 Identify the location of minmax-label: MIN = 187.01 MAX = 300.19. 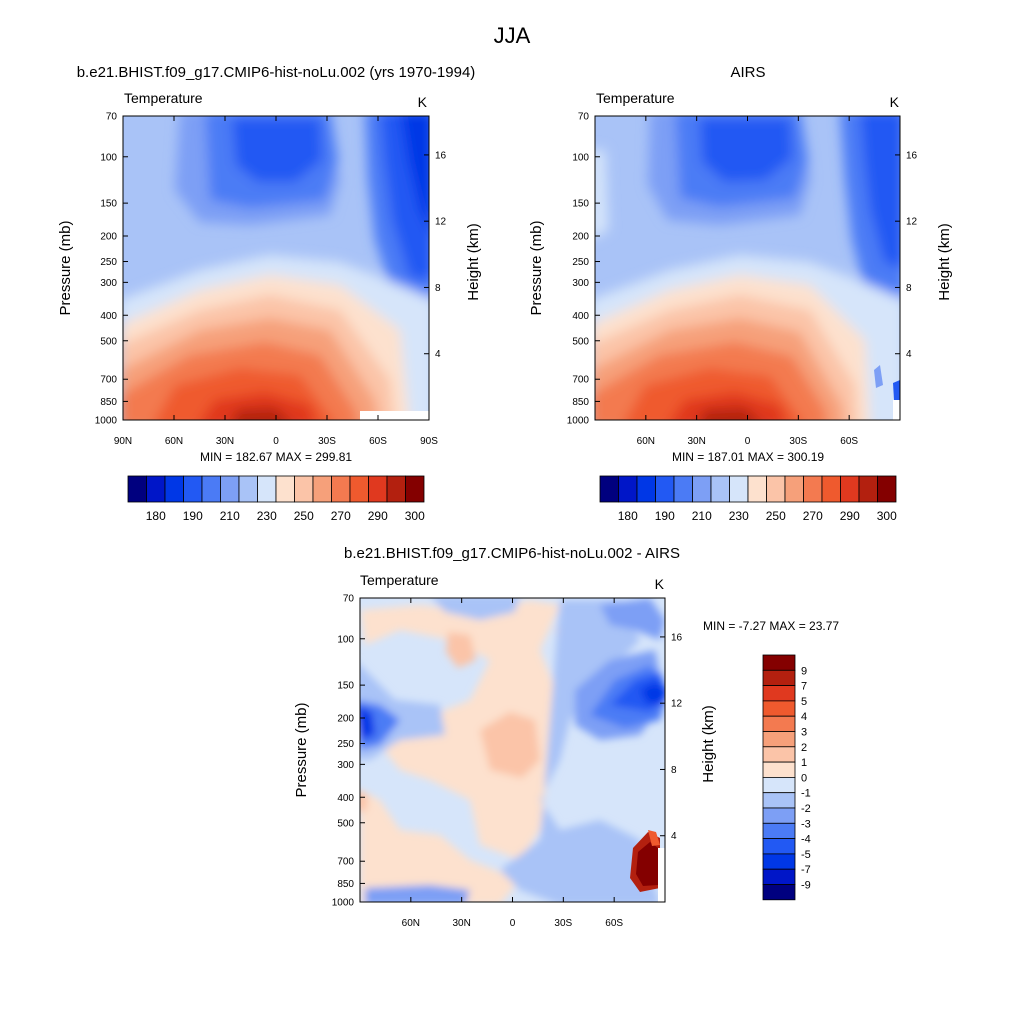
(748, 457).